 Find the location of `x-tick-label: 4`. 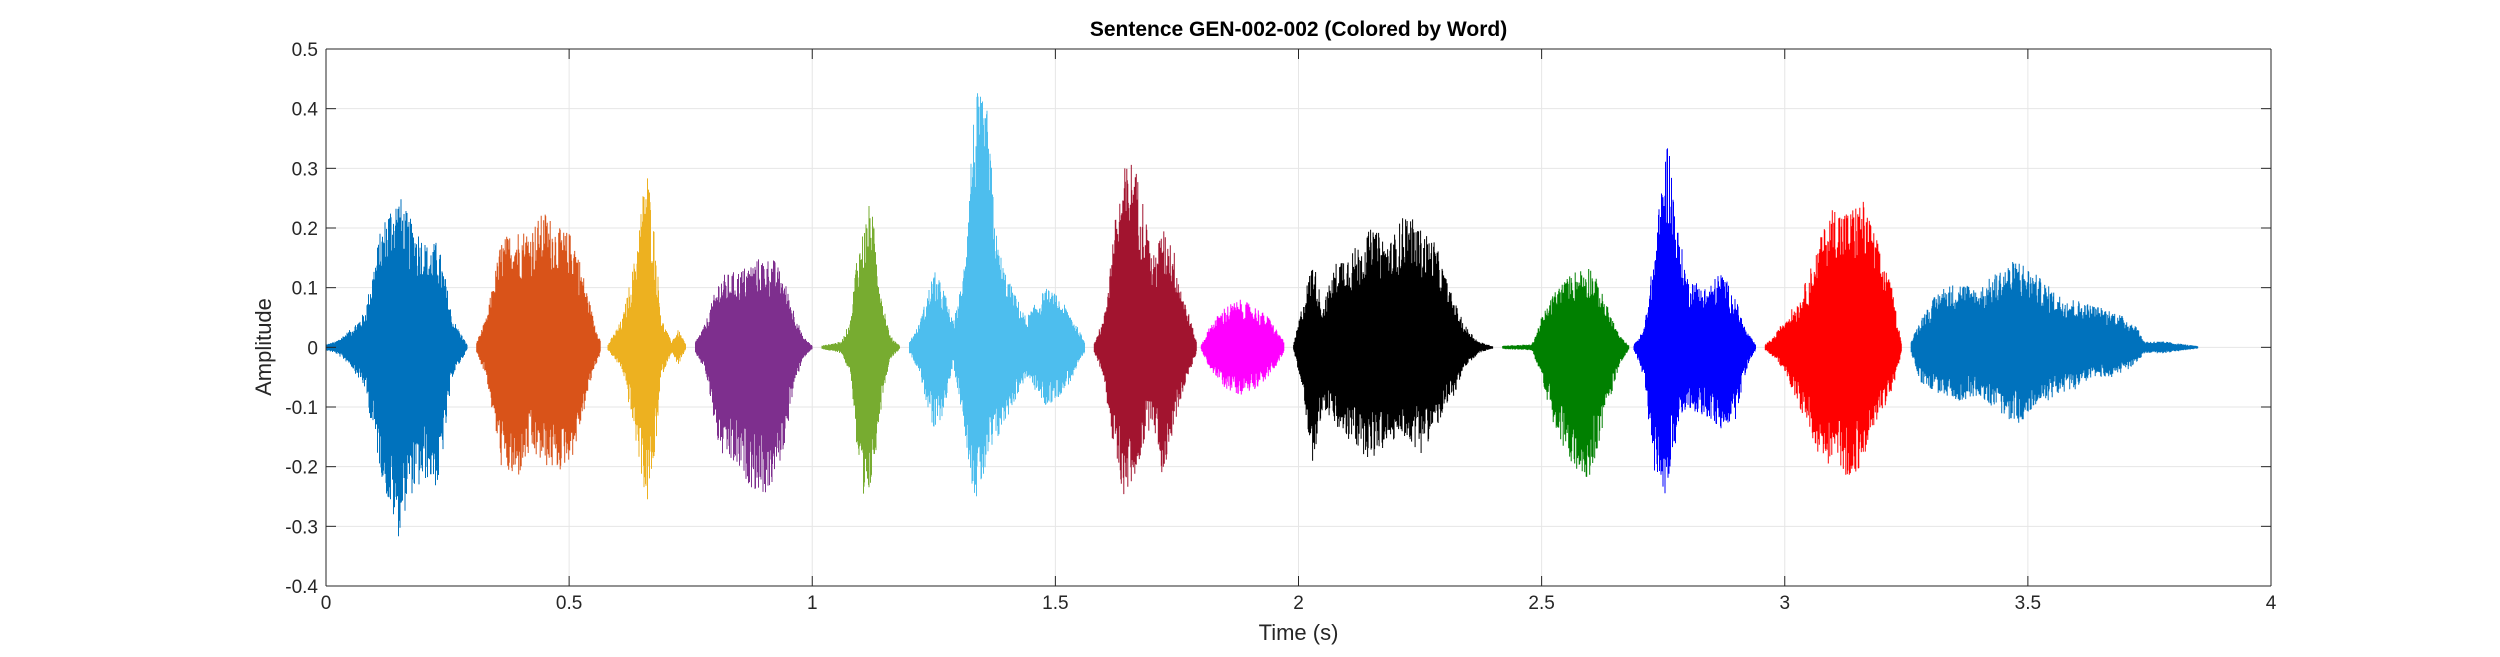

x-tick-label: 4 is located at coordinates (2271, 603).